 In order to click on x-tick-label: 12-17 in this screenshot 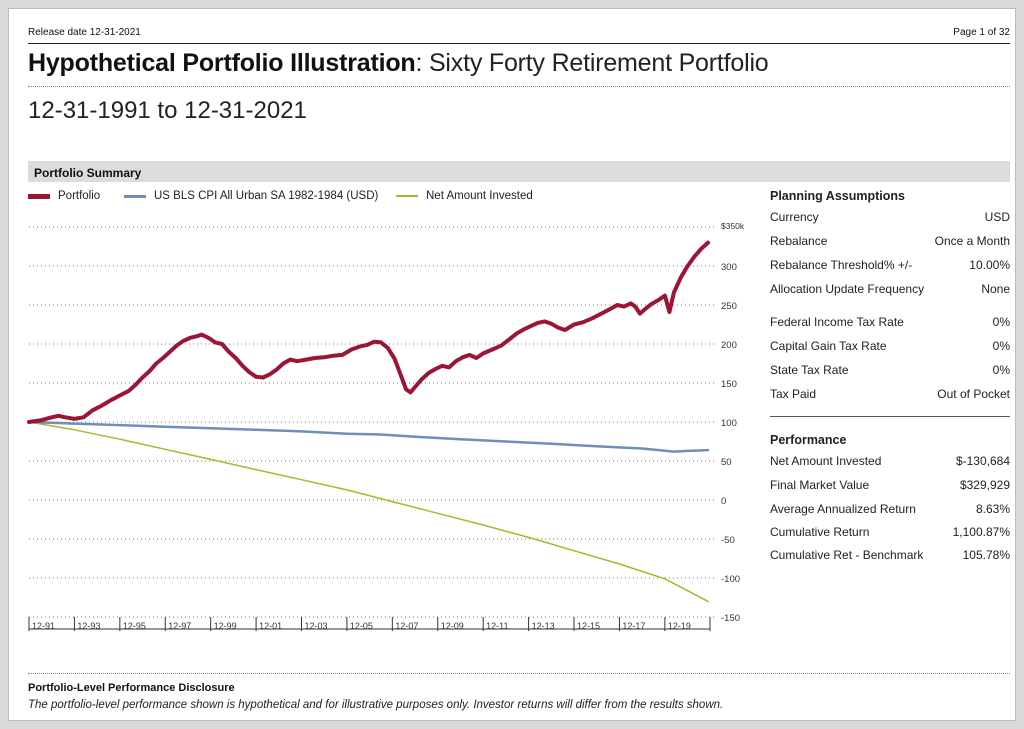, I will do `click(633, 626)`.